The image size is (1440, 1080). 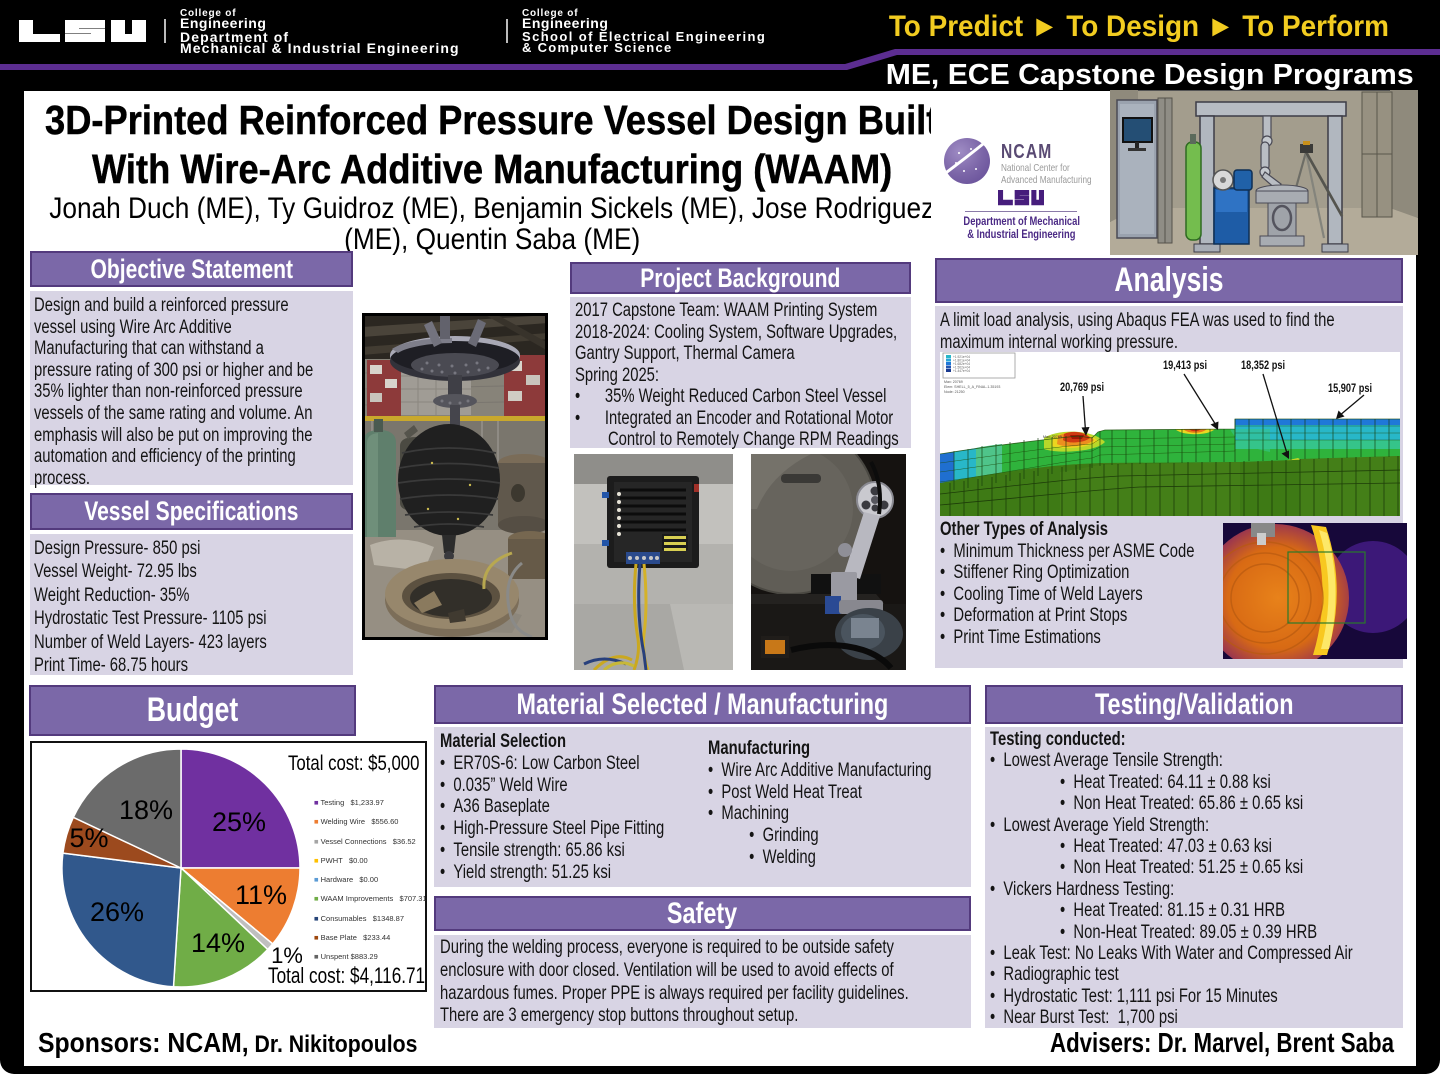 I want to click on svg-text: 1%, so click(x=286, y=955).